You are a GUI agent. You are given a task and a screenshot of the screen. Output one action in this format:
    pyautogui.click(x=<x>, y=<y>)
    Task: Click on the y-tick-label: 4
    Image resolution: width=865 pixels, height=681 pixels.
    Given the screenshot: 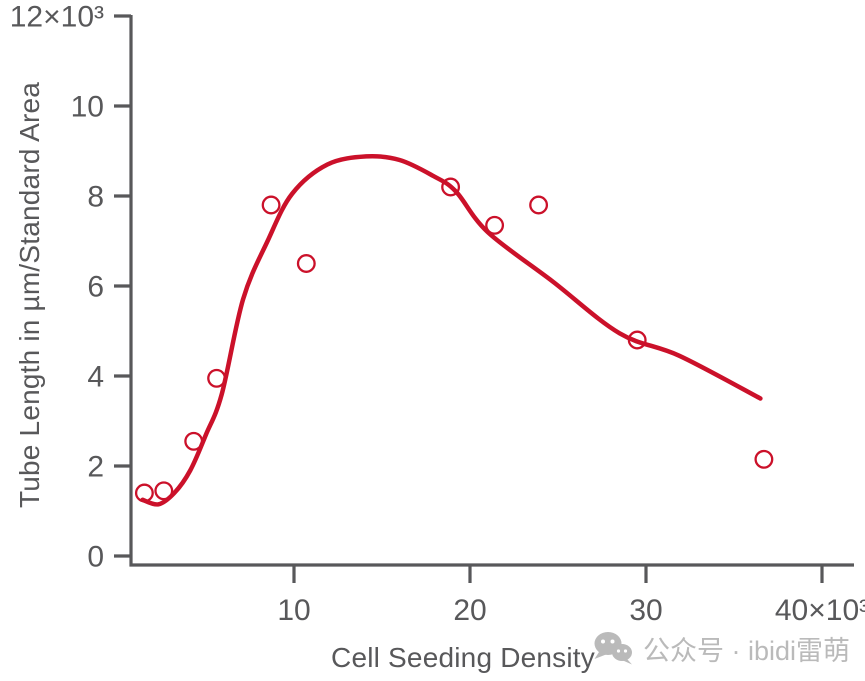 What is the action you would take?
    pyautogui.click(x=95, y=377)
    